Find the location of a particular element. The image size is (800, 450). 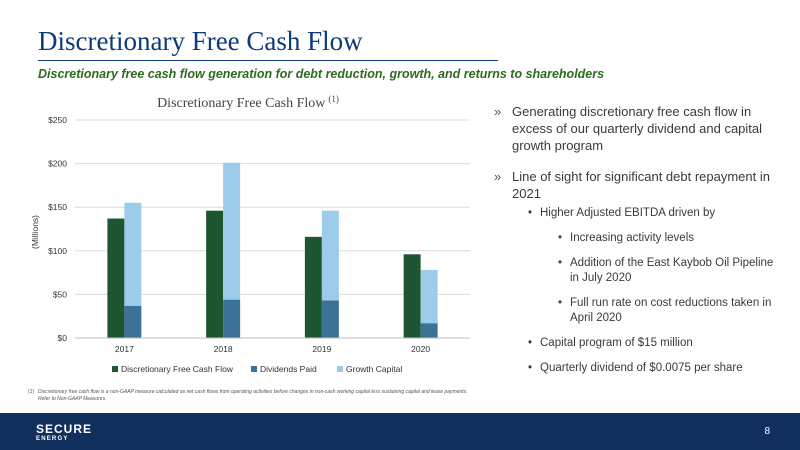

y-tick-label: $50 is located at coordinates (60, 294).